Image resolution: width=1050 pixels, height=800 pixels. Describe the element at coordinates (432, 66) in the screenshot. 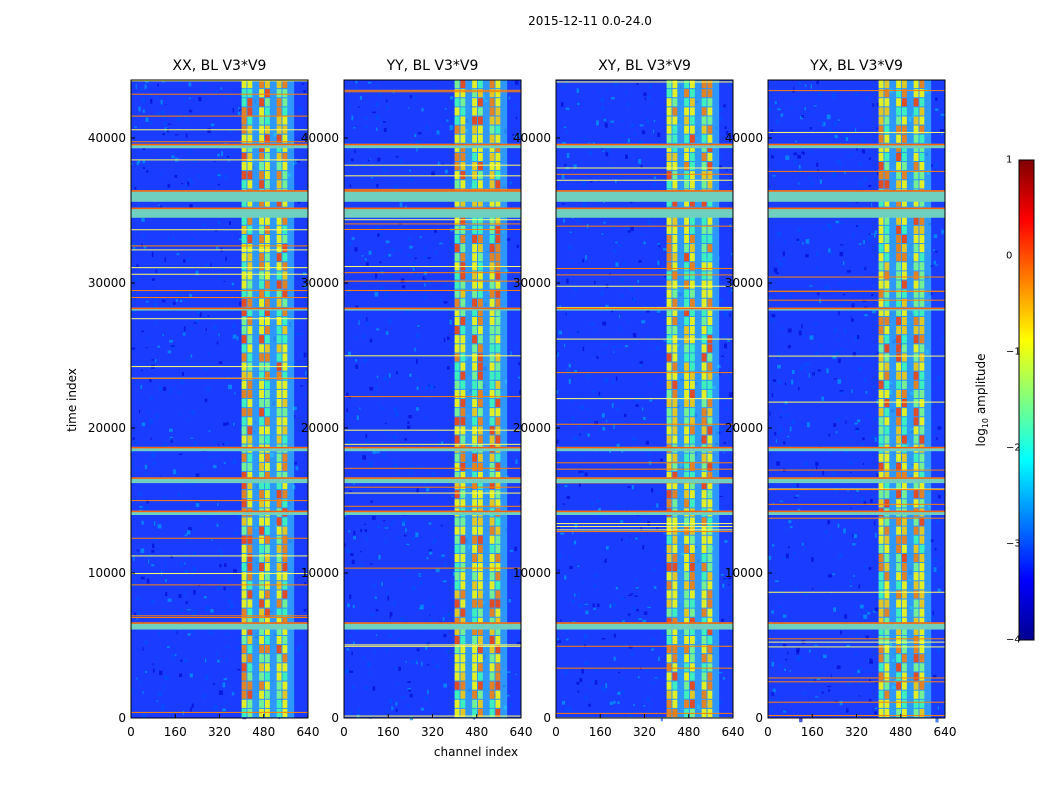

I see `panel-title-yy: YY, BL V3*V9` at that location.